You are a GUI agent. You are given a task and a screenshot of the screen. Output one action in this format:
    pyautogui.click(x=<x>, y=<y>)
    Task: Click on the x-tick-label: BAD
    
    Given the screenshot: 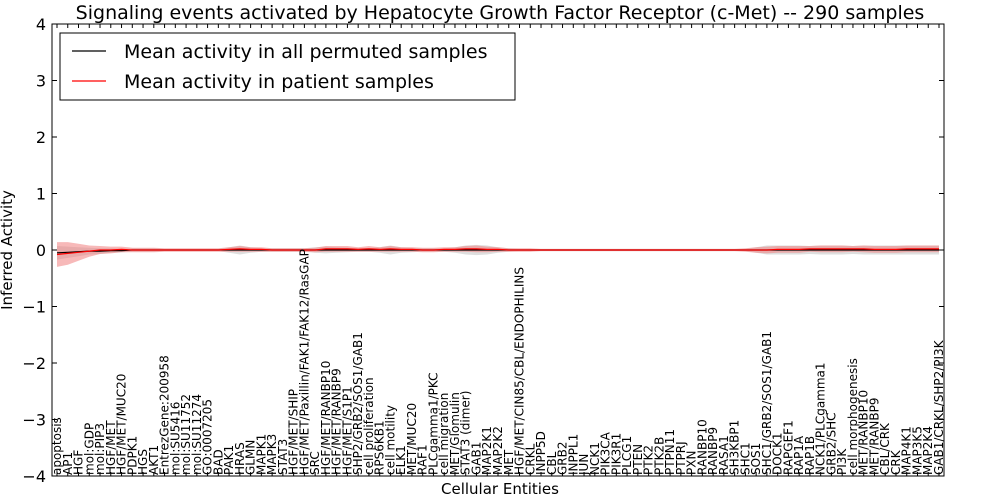 What is the action you would take?
    pyautogui.click(x=218, y=462)
    